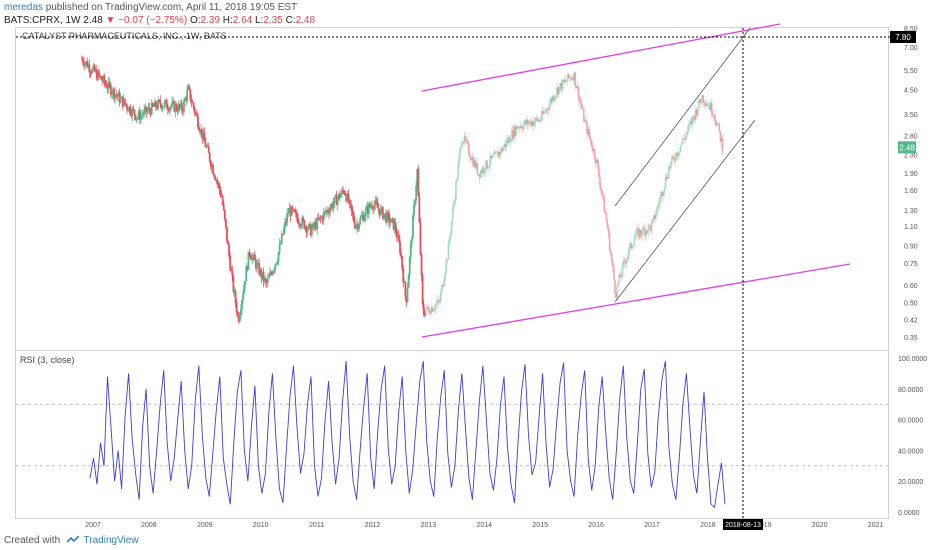 Image resolution: width=932 pixels, height=550 pixels. I want to click on rsi-tick-label: 40.0000, so click(910, 451).